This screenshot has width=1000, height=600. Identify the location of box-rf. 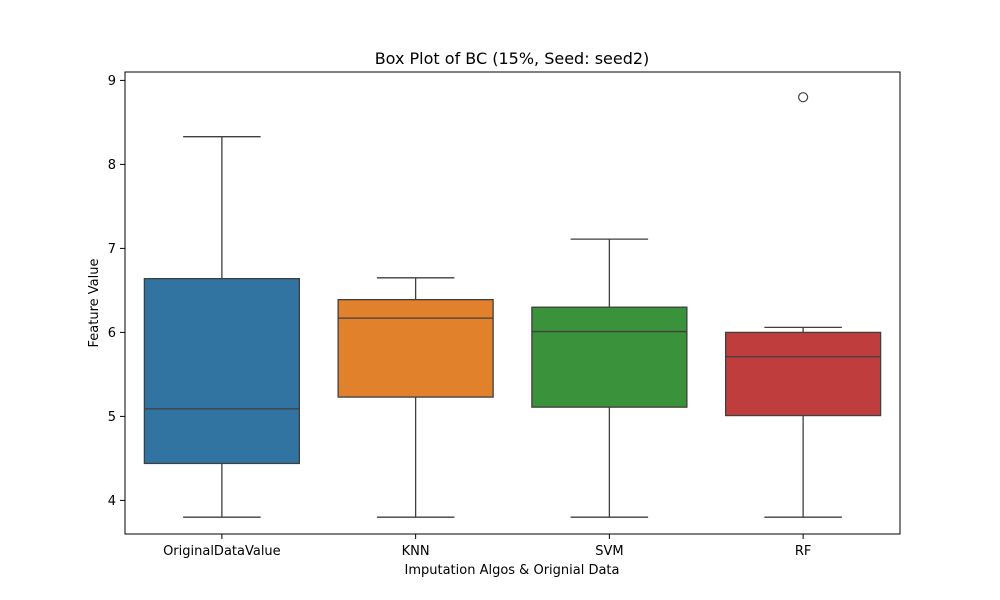
(803, 305).